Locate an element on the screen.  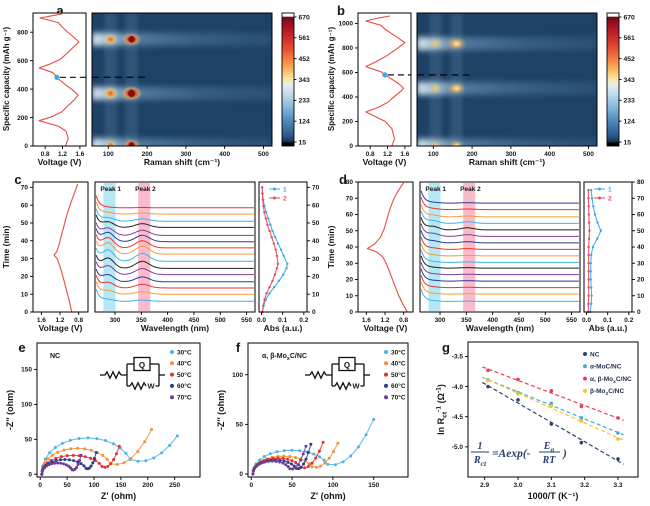
y-tick-label: 200 is located at coordinates (22, 118).